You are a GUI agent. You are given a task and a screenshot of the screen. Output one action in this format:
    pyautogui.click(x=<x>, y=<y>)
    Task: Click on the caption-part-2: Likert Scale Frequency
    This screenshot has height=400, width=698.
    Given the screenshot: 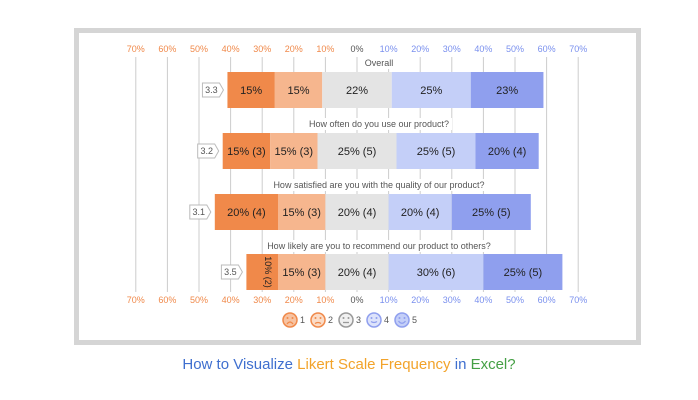 What is the action you would take?
    pyautogui.click(x=374, y=364)
    